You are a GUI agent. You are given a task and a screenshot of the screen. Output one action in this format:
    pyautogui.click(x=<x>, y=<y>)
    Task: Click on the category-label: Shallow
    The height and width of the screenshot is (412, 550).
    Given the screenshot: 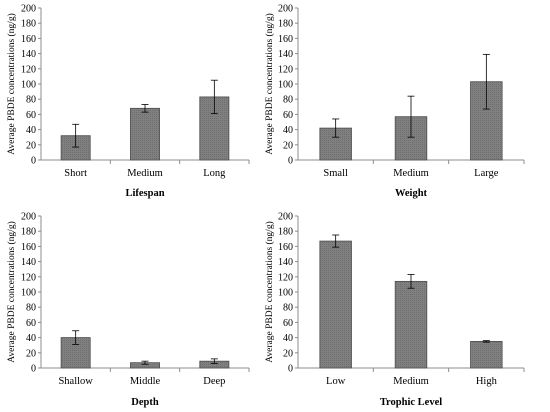 What is the action you would take?
    pyautogui.click(x=75, y=381)
    